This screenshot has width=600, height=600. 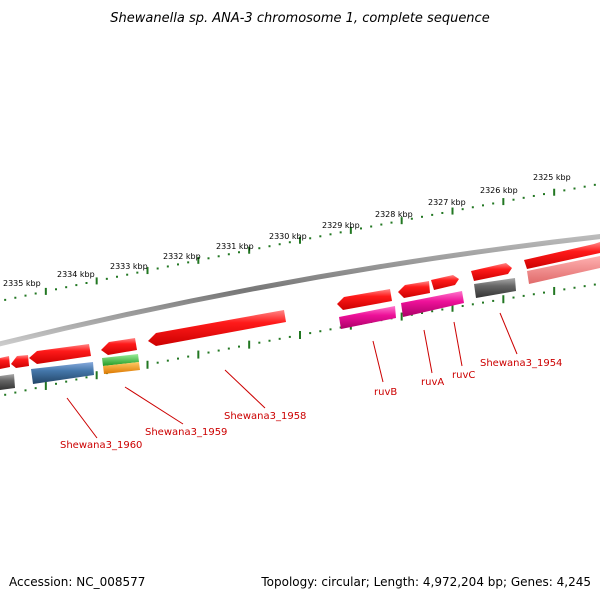 What do you see at coordinates (341, 225) in the screenshot?
I see `tick-label: 2329 kbp` at bounding box center [341, 225].